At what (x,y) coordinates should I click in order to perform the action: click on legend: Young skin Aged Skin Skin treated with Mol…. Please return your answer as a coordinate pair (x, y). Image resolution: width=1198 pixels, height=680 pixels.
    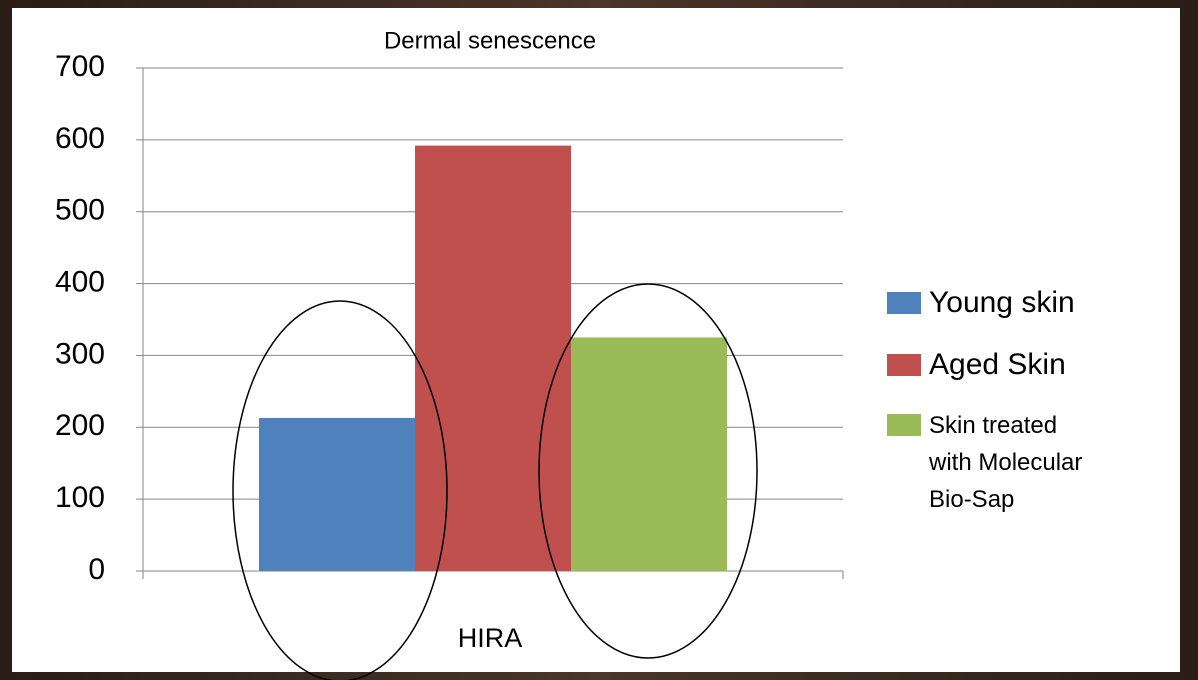
    Looking at the image, I should click on (1032, 411).